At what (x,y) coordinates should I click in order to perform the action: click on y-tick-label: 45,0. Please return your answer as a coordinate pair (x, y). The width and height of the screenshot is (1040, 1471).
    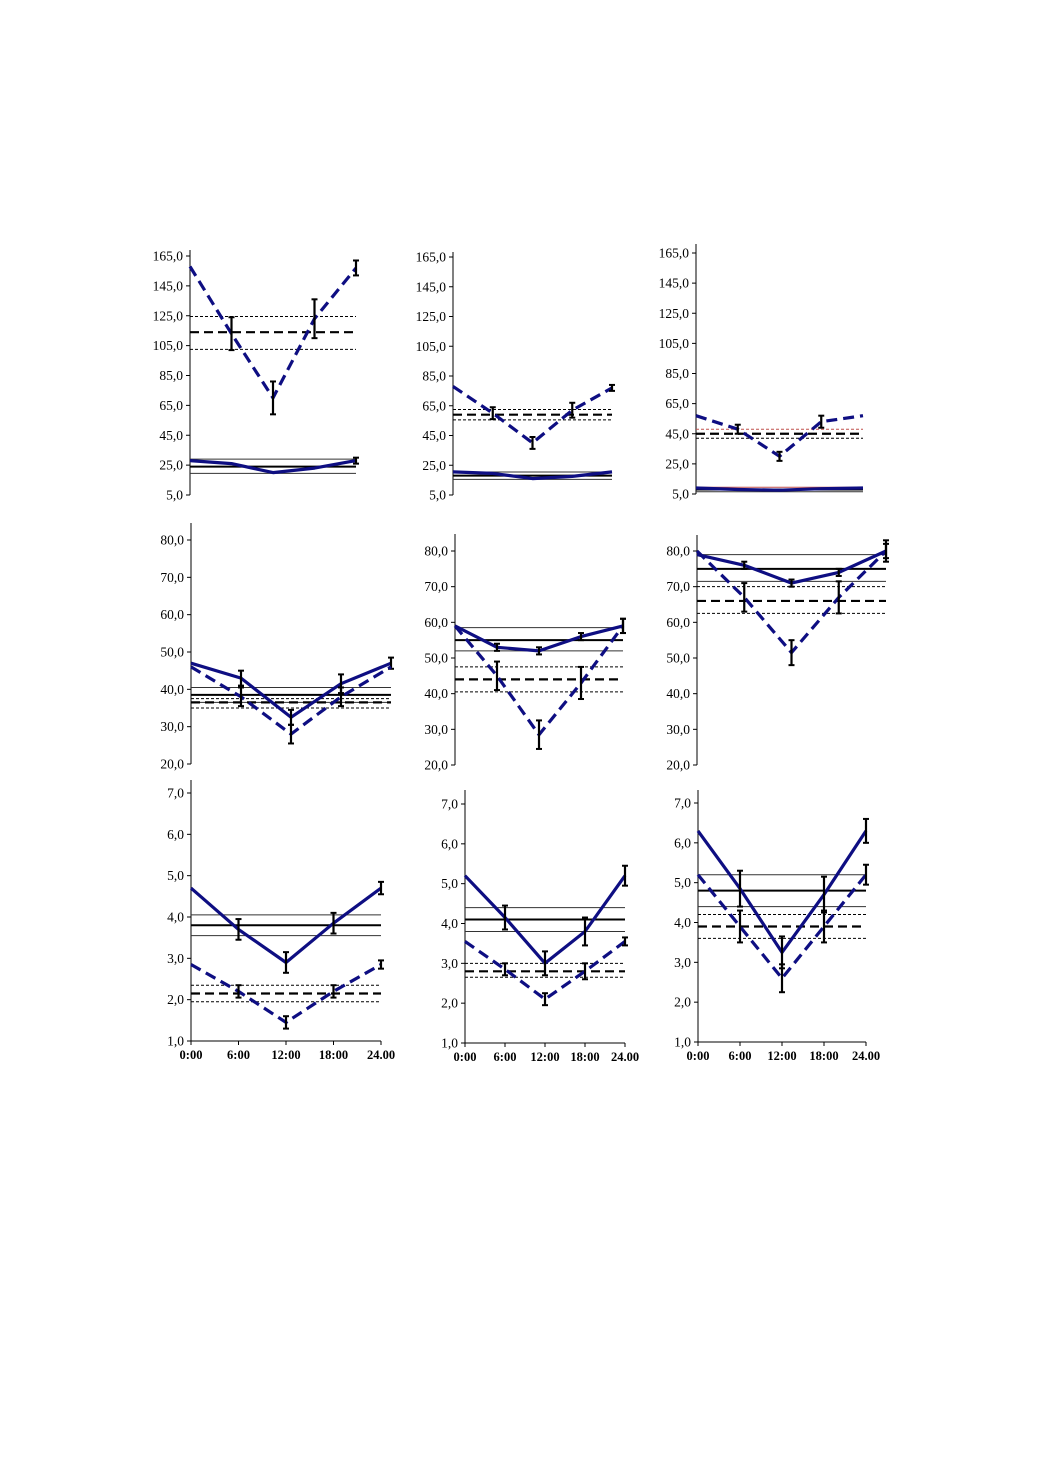
    Looking at the image, I should click on (677, 433).